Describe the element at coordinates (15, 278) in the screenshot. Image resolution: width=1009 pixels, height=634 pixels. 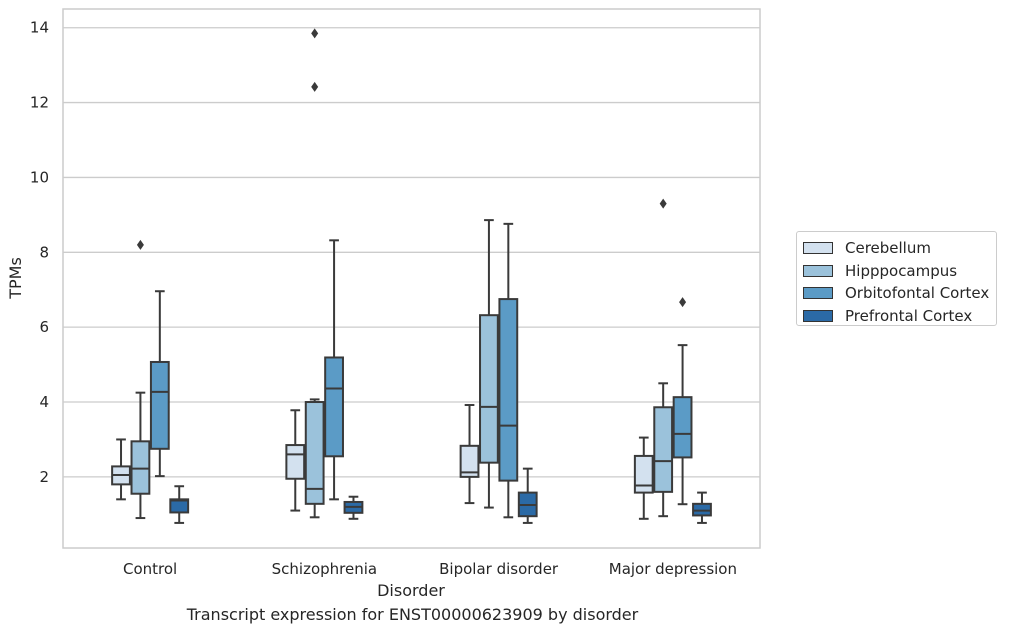
I see `y-axis-label: TPMs` at that location.